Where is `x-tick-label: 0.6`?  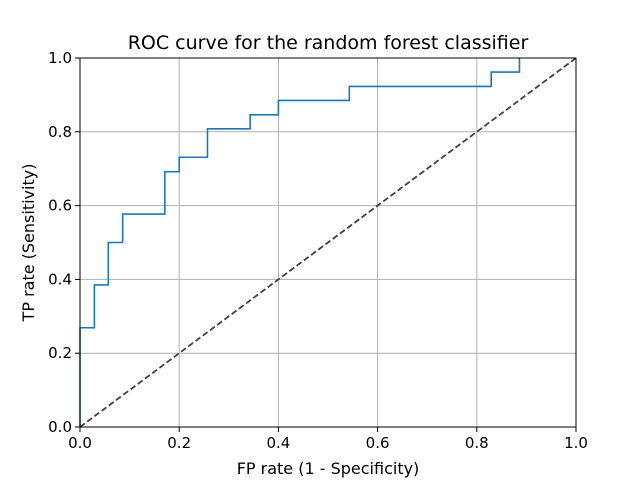 x-tick-label: 0.6 is located at coordinates (378, 443).